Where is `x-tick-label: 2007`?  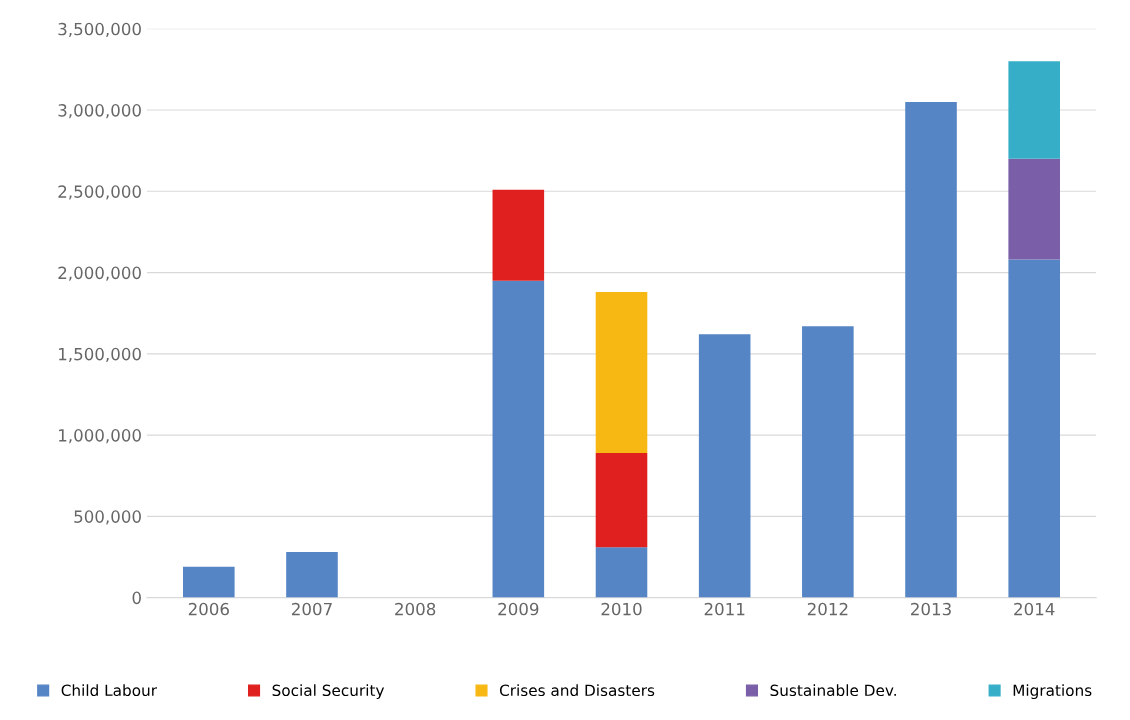
x-tick-label: 2007 is located at coordinates (311, 609).